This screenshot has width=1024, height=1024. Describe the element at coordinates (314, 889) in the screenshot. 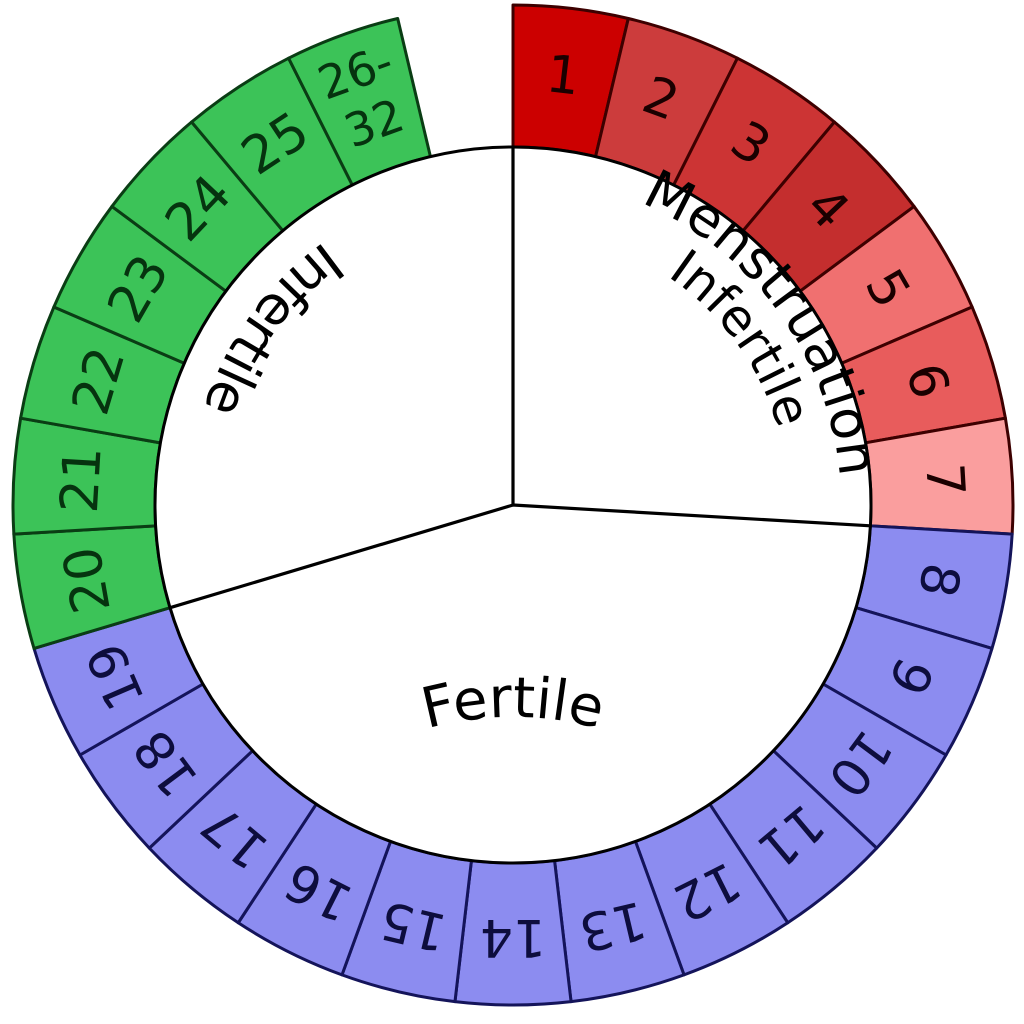

I see `cycle-day-segment: 16` at that location.